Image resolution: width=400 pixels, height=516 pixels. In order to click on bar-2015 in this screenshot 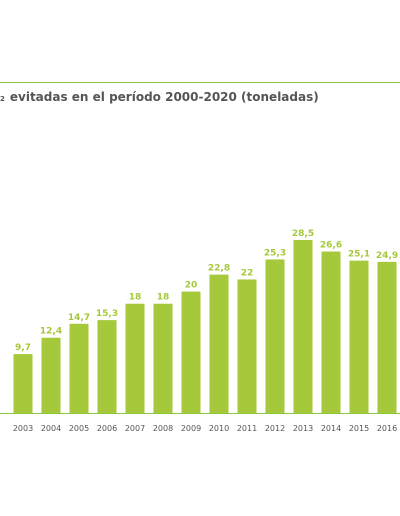, I will do `click(359, 336)`.